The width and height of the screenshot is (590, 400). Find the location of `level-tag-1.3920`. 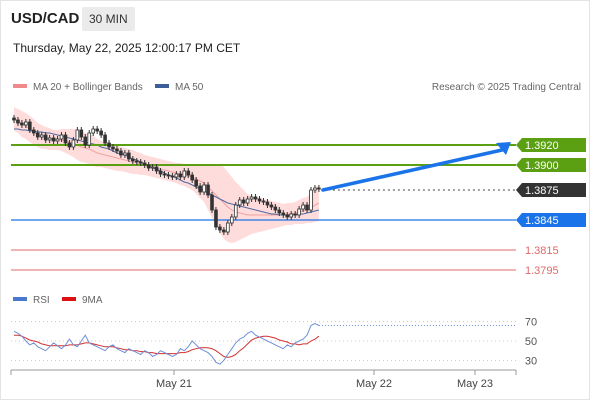

level-tag-1.3920 is located at coordinates (551, 145).